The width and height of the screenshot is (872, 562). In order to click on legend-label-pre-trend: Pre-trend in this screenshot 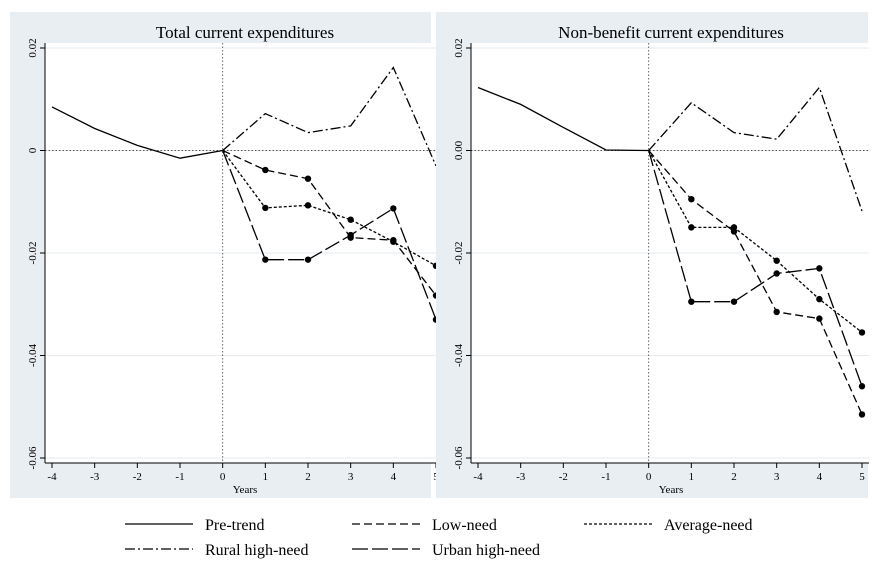, I will do `click(235, 525)`.